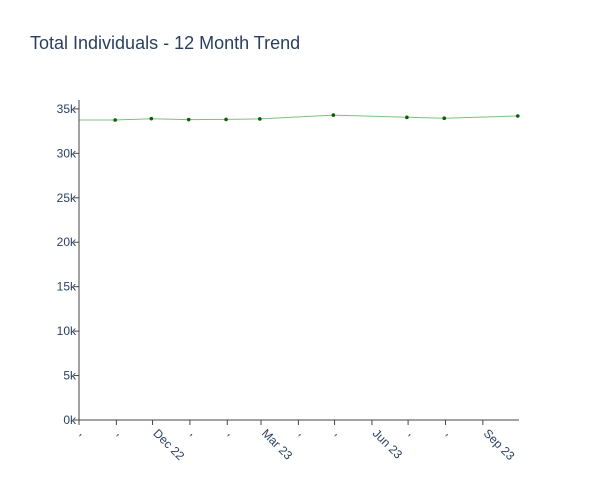  Describe the element at coordinates (67, 109) in the screenshot. I see `y-tick-label: 35k` at that location.